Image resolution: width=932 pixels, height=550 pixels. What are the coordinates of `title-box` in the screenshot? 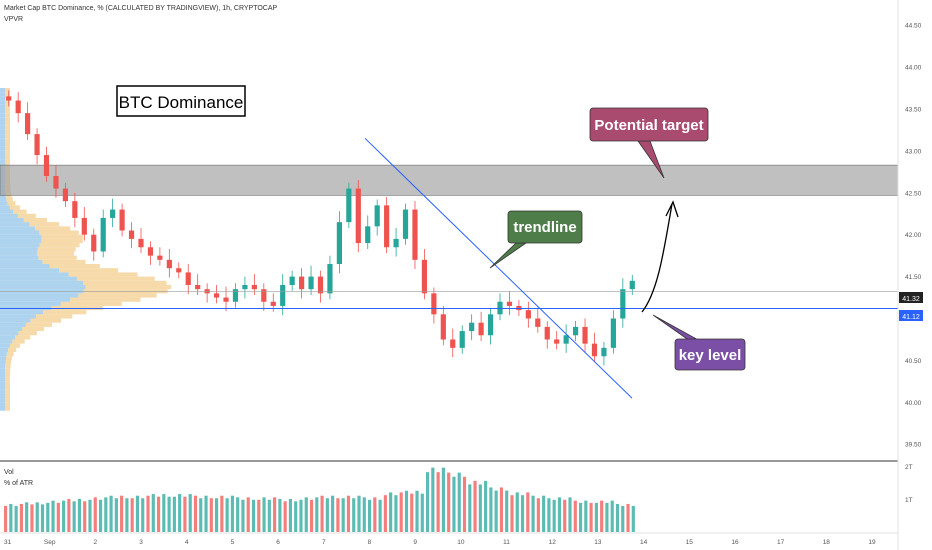 It's located at (181, 101).